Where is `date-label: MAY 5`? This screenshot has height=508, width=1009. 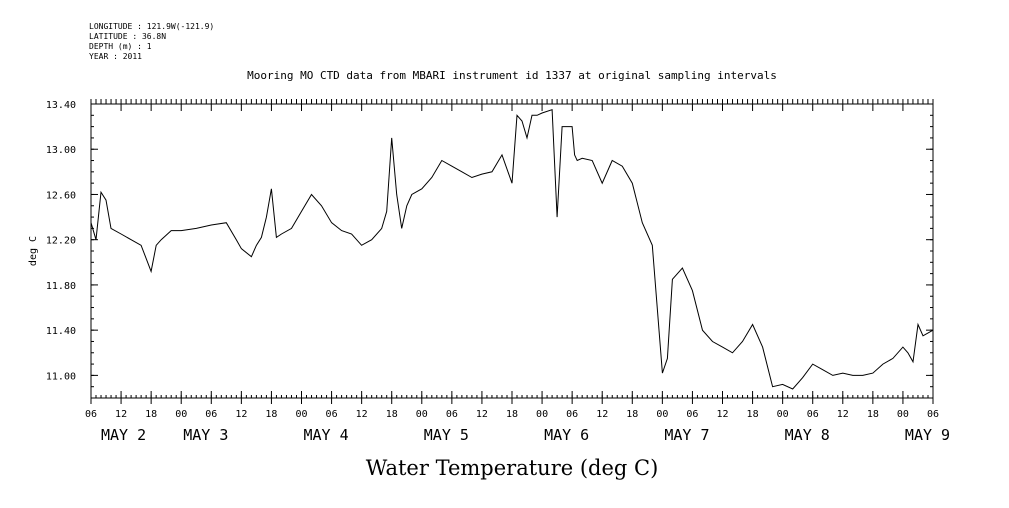
date-label: MAY 5 is located at coordinates (446, 435).